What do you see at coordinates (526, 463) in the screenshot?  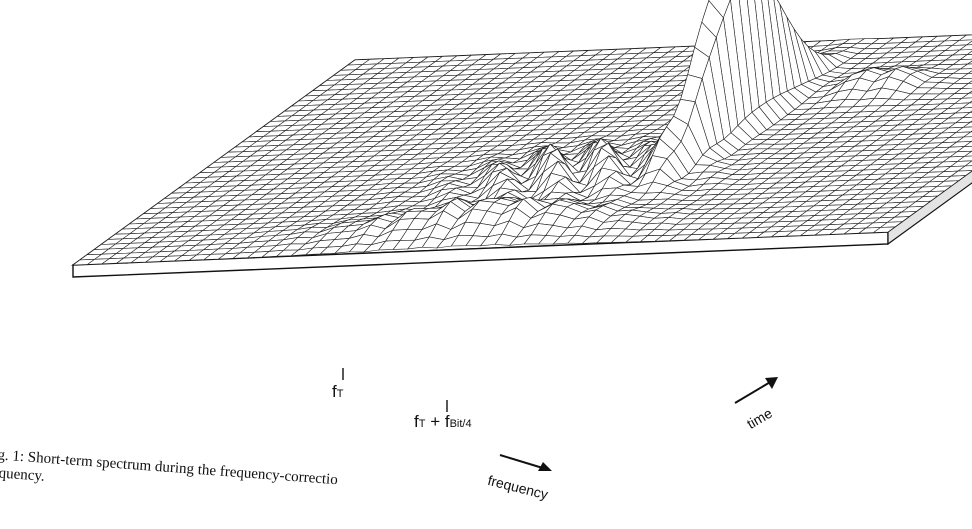 I see `frequency-arrow` at bounding box center [526, 463].